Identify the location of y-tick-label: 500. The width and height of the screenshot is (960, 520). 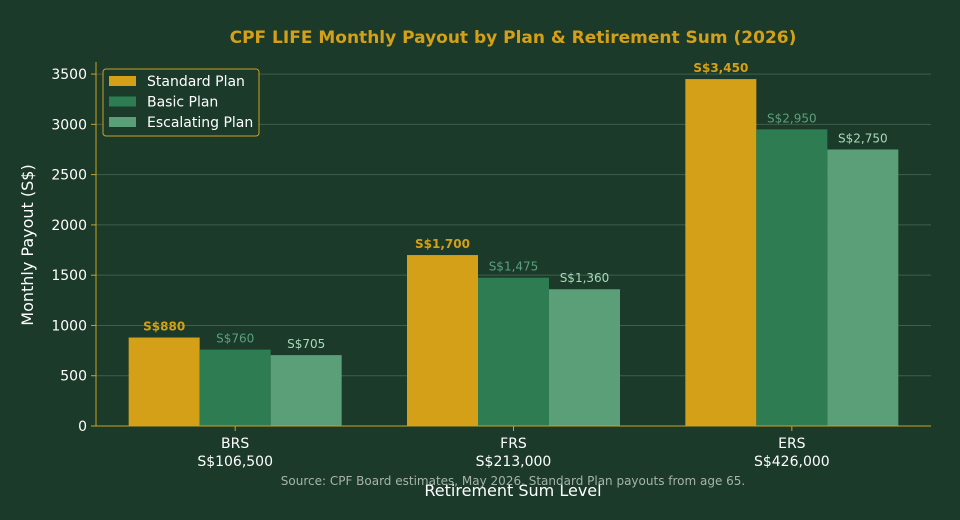
(73, 377).